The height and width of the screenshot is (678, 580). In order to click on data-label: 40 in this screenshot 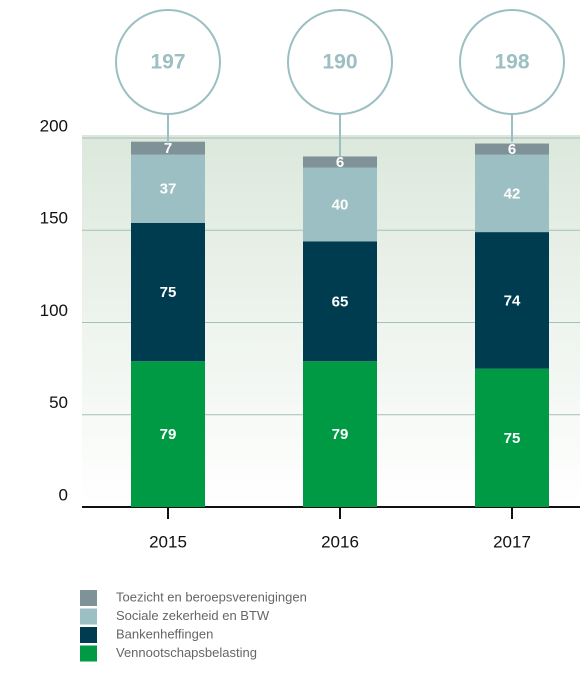, I will do `click(340, 204)`.